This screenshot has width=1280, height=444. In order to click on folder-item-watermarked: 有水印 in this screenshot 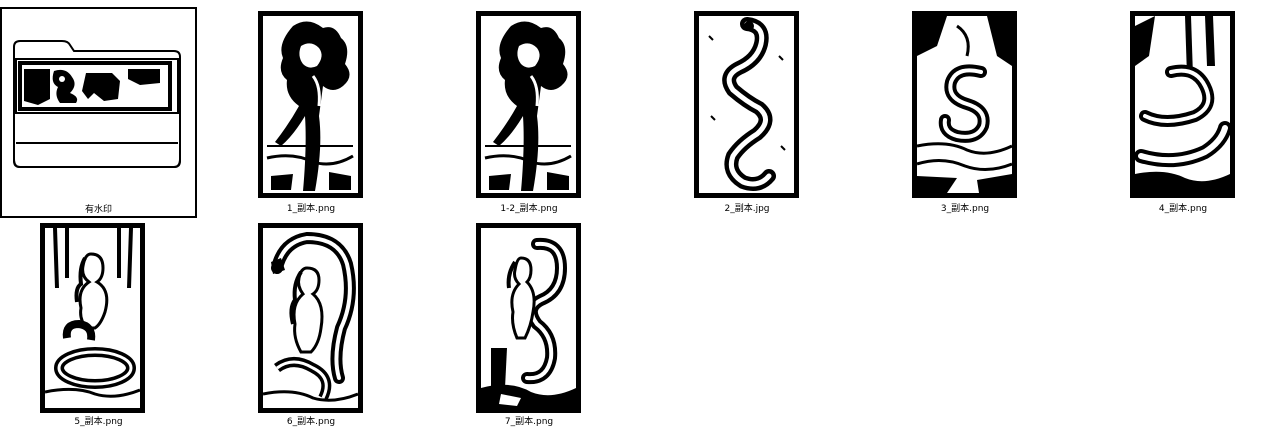, I will do `click(98, 112)`.